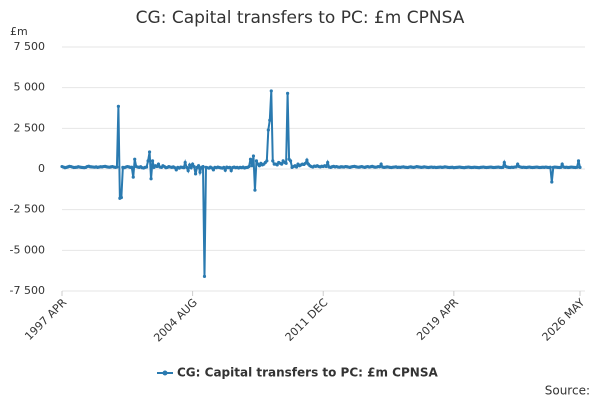  I want to click on x-tick-label: 1997 APR, so click(45, 319).